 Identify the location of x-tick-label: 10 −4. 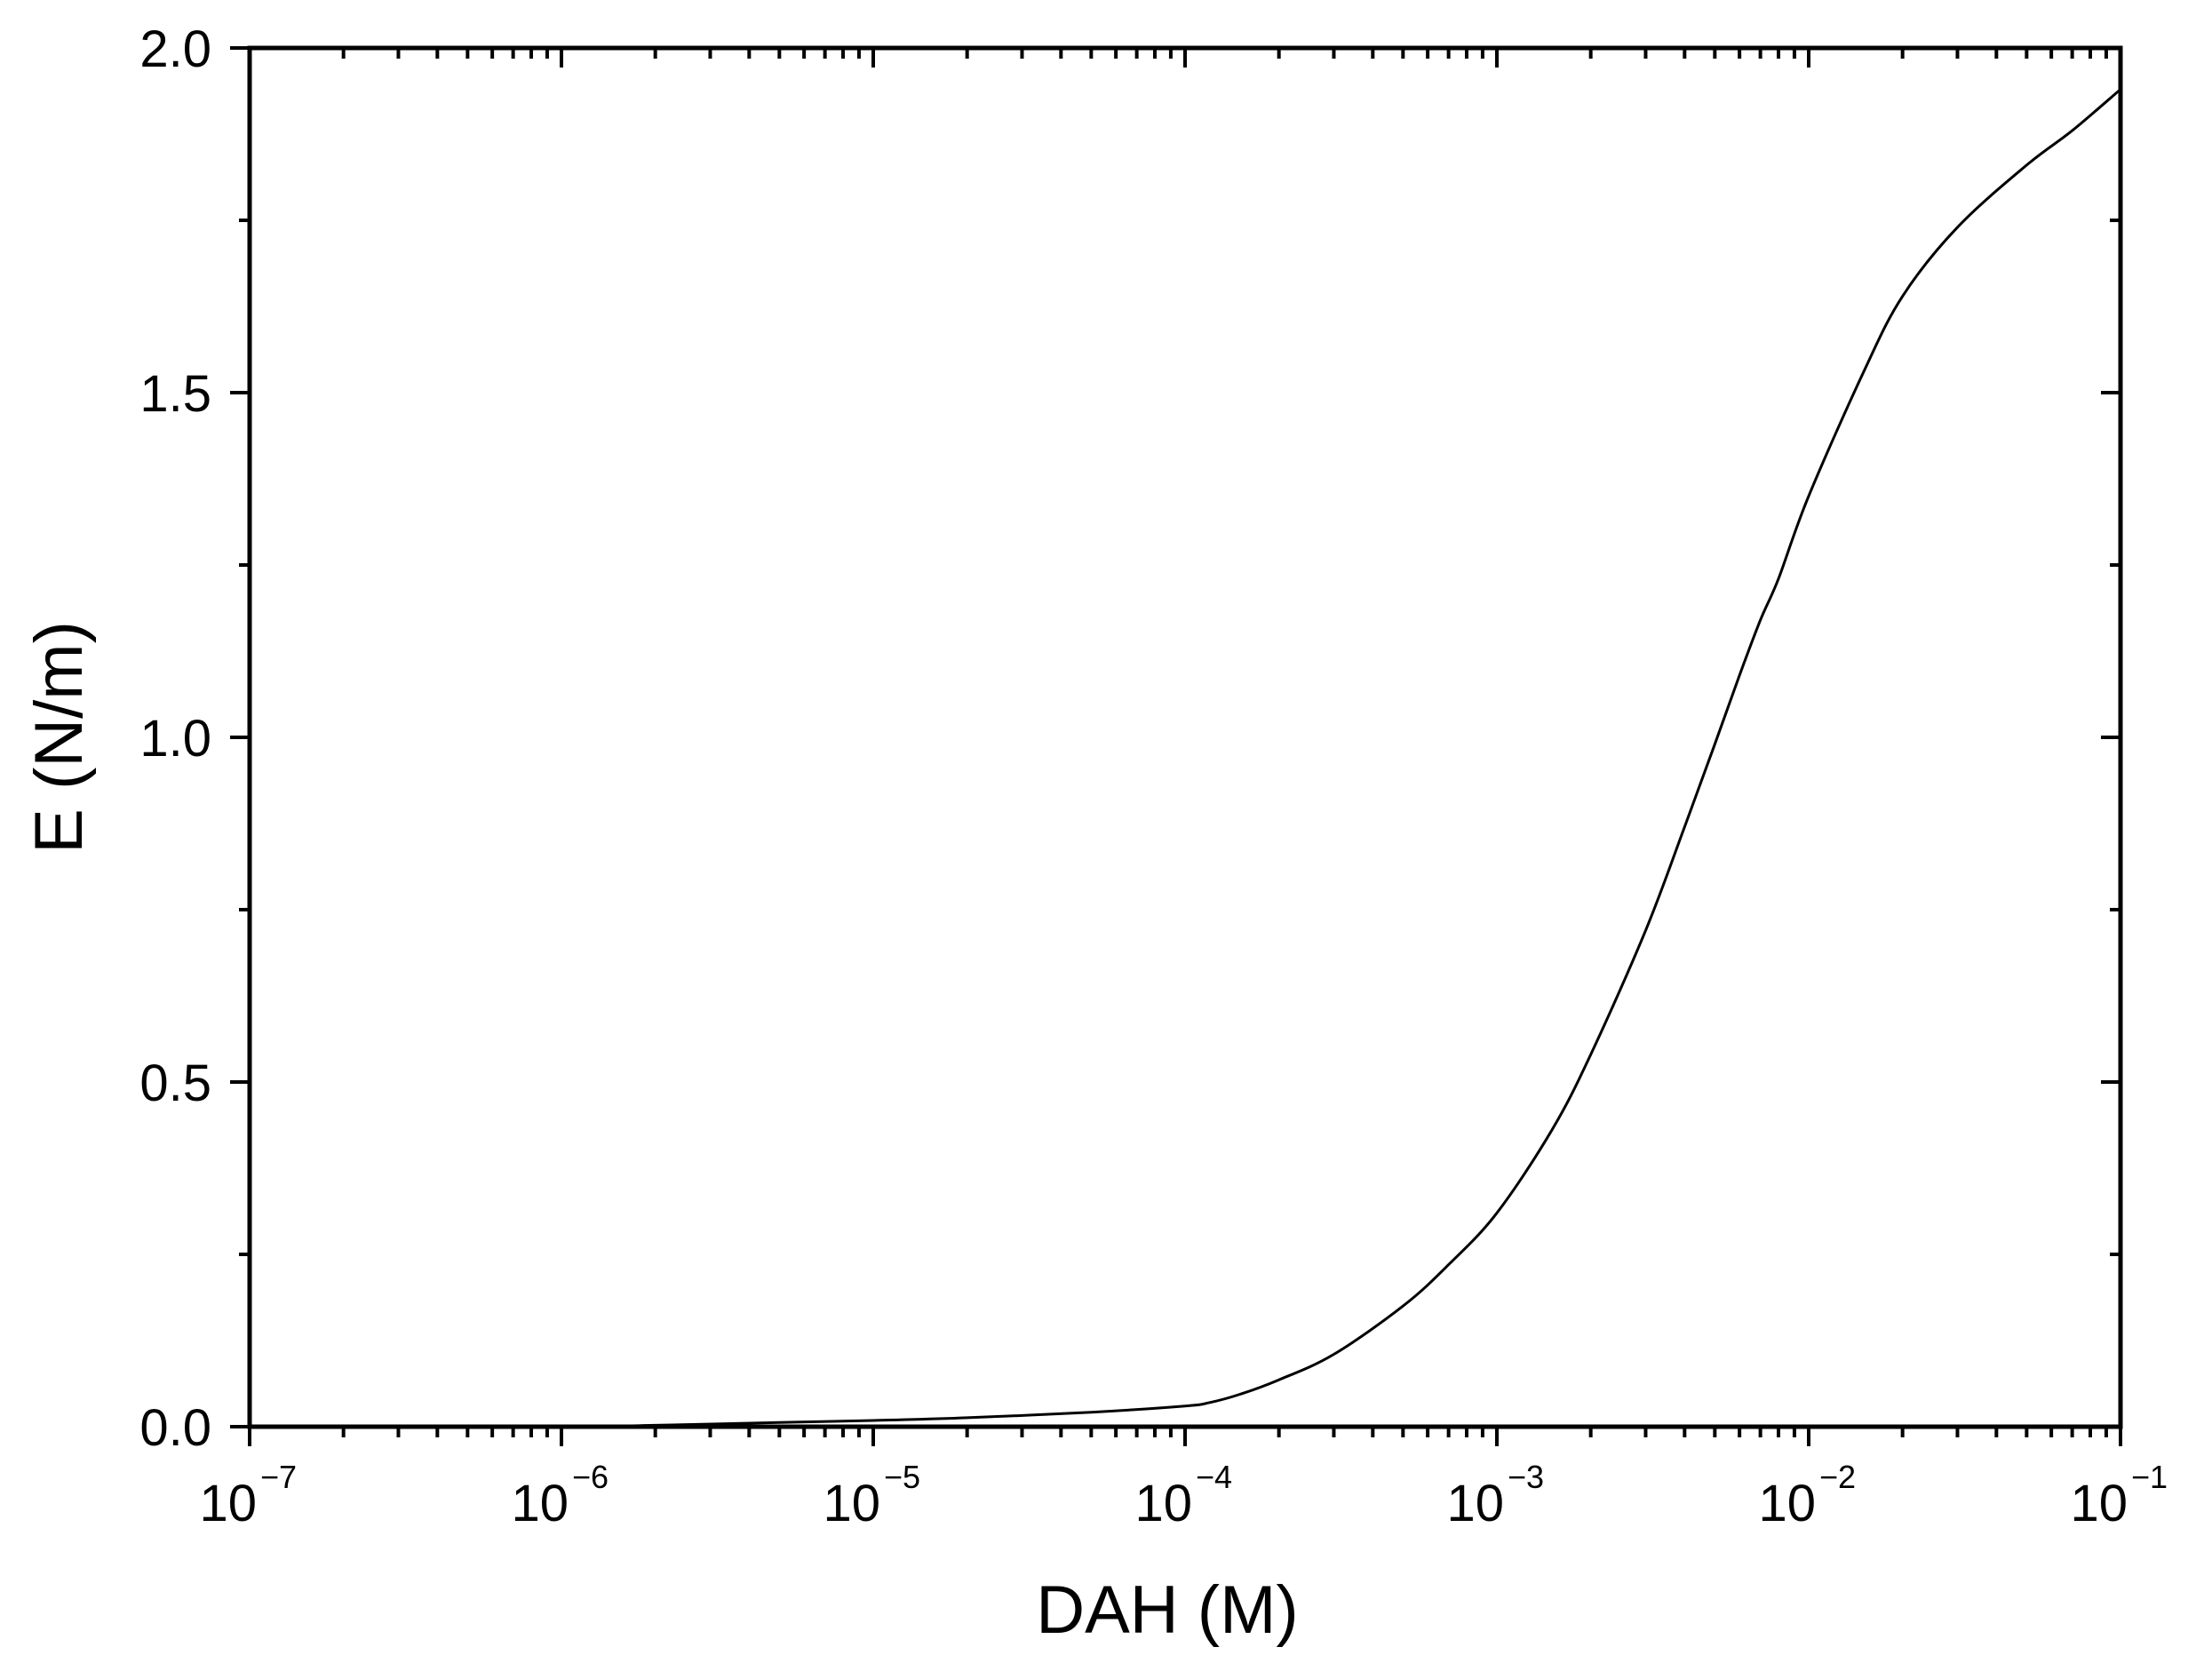
(1183, 1495).